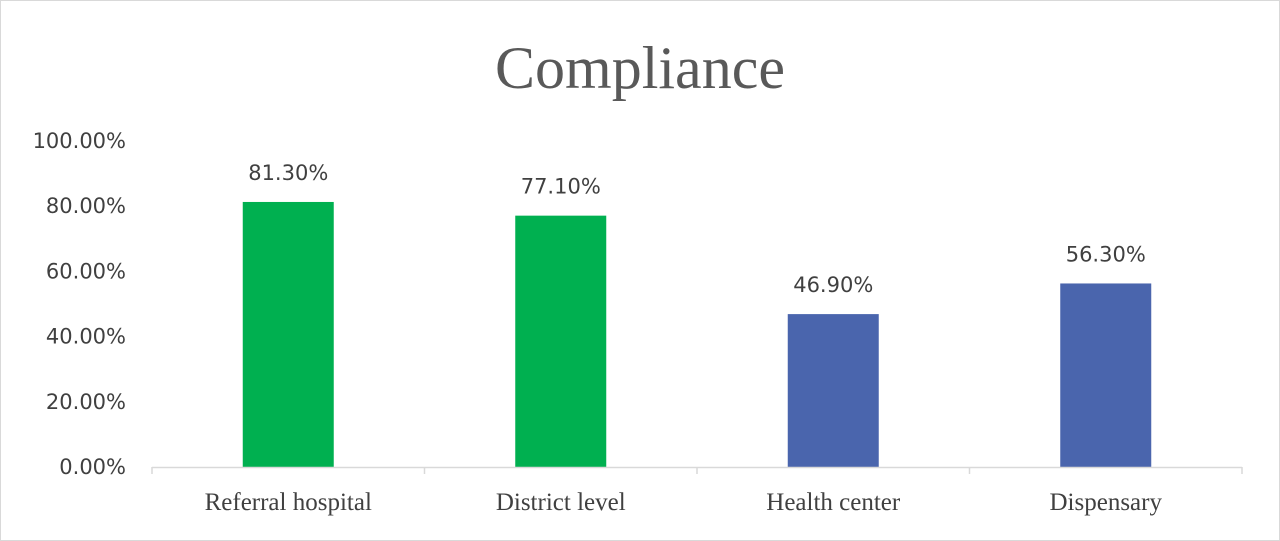 The width and height of the screenshot is (1280, 541). Describe the element at coordinates (561, 502) in the screenshot. I see `x-tick-label: District level` at that location.